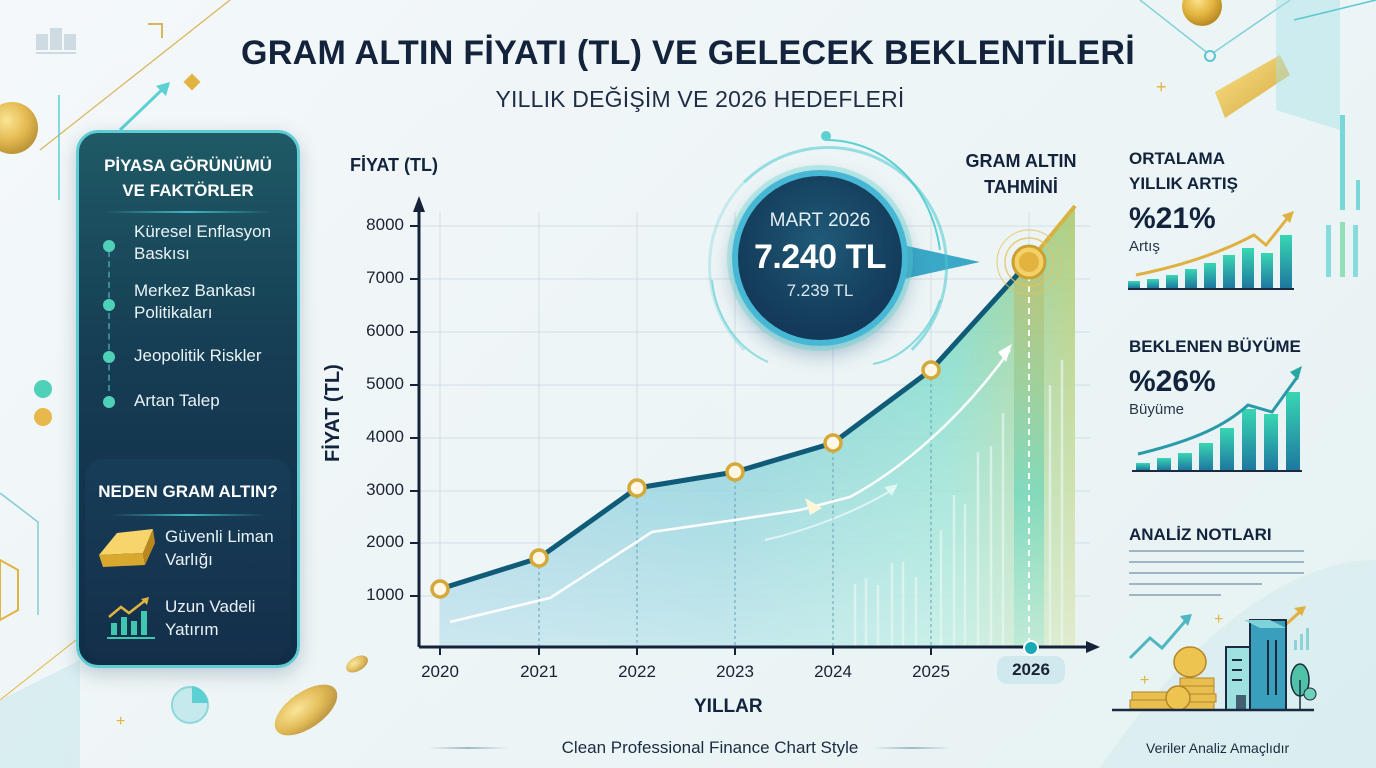  Describe the element at coordinates (1172, 381) in the screenshot. I see `growth-value: %26%` at that location.